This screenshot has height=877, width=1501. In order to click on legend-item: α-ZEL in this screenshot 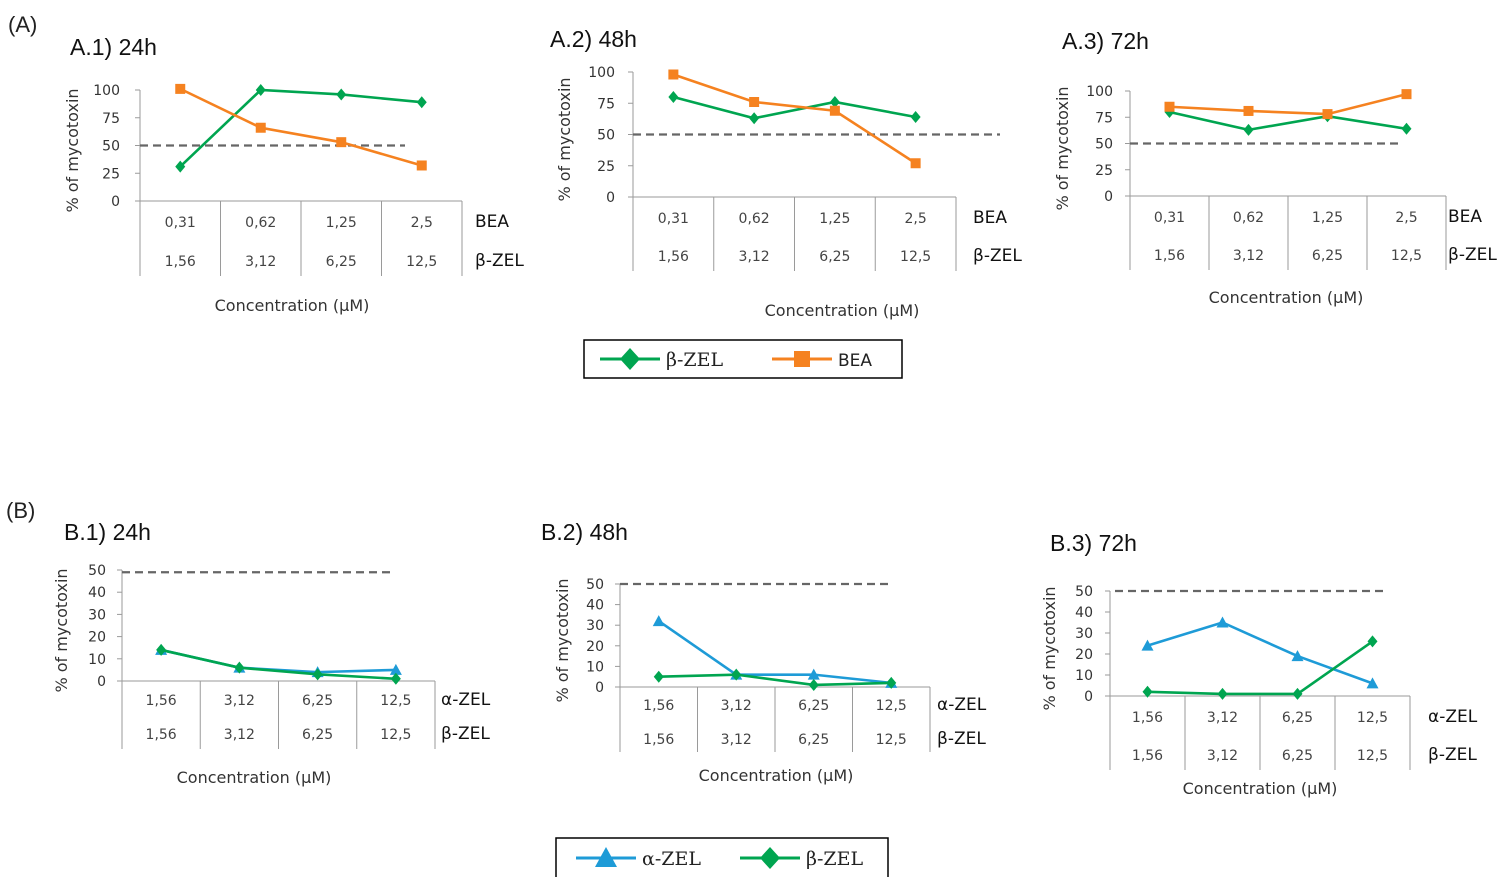, I will do `click(638, 858)`.